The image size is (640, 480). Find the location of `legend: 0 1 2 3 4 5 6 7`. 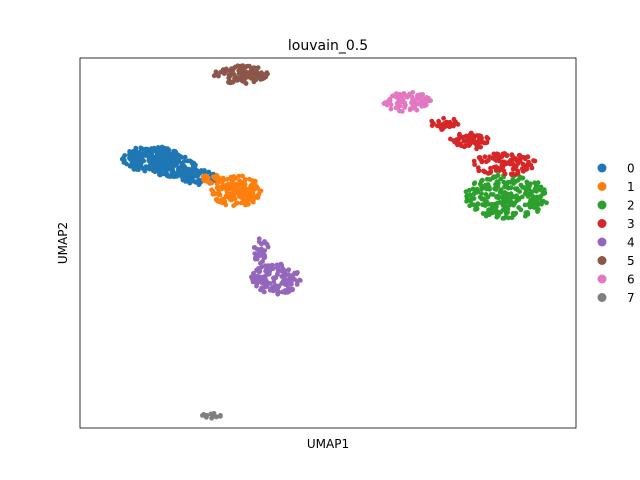

legend: 0 1 2 3 4 5 6 7 is located at coordinates (616, 233).